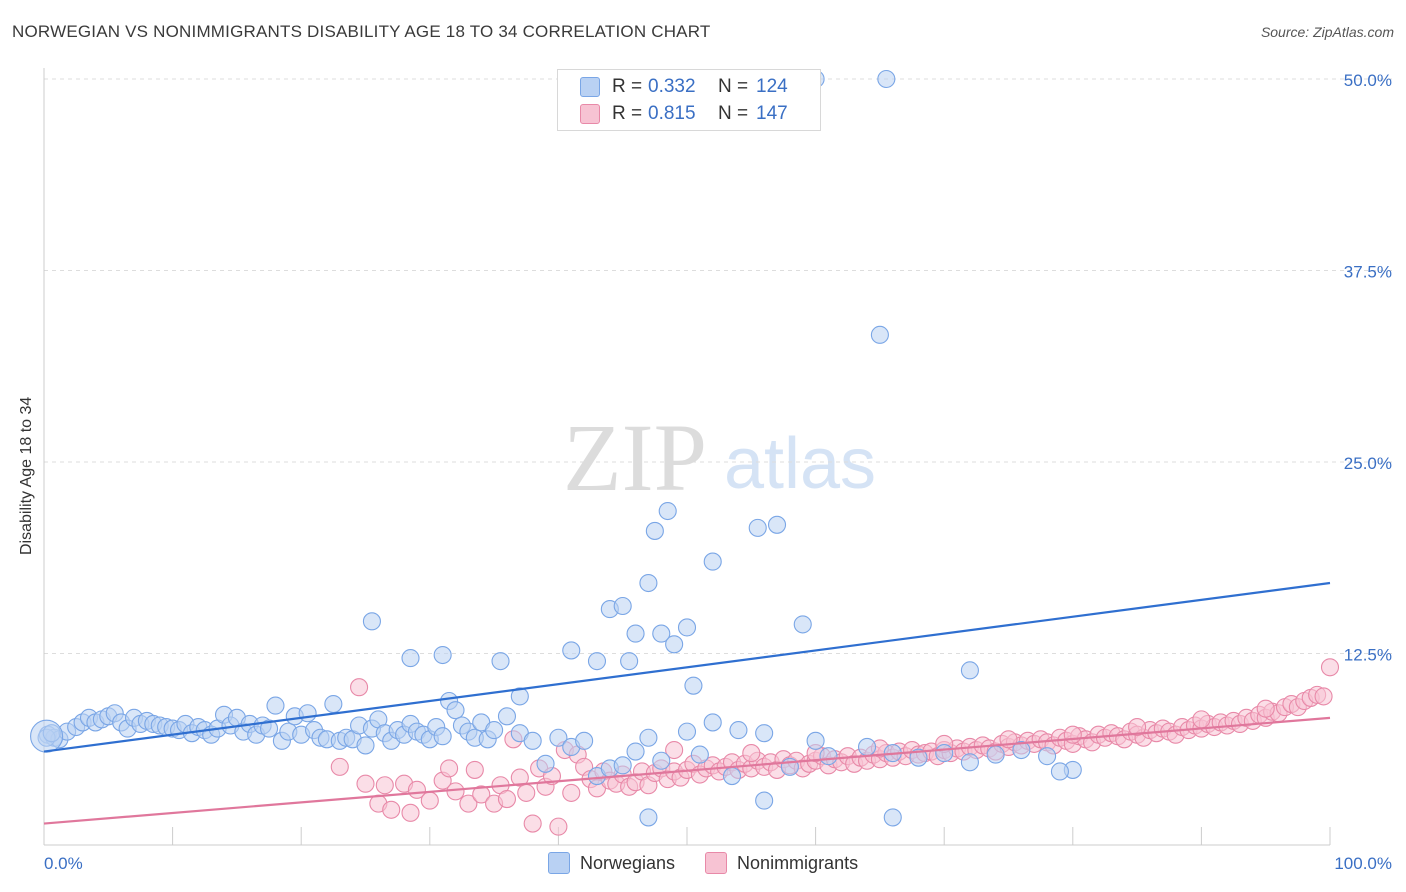  Describe the element at coordinates (733, 86) in the screenshot. I see `n-label: N =` at that location.